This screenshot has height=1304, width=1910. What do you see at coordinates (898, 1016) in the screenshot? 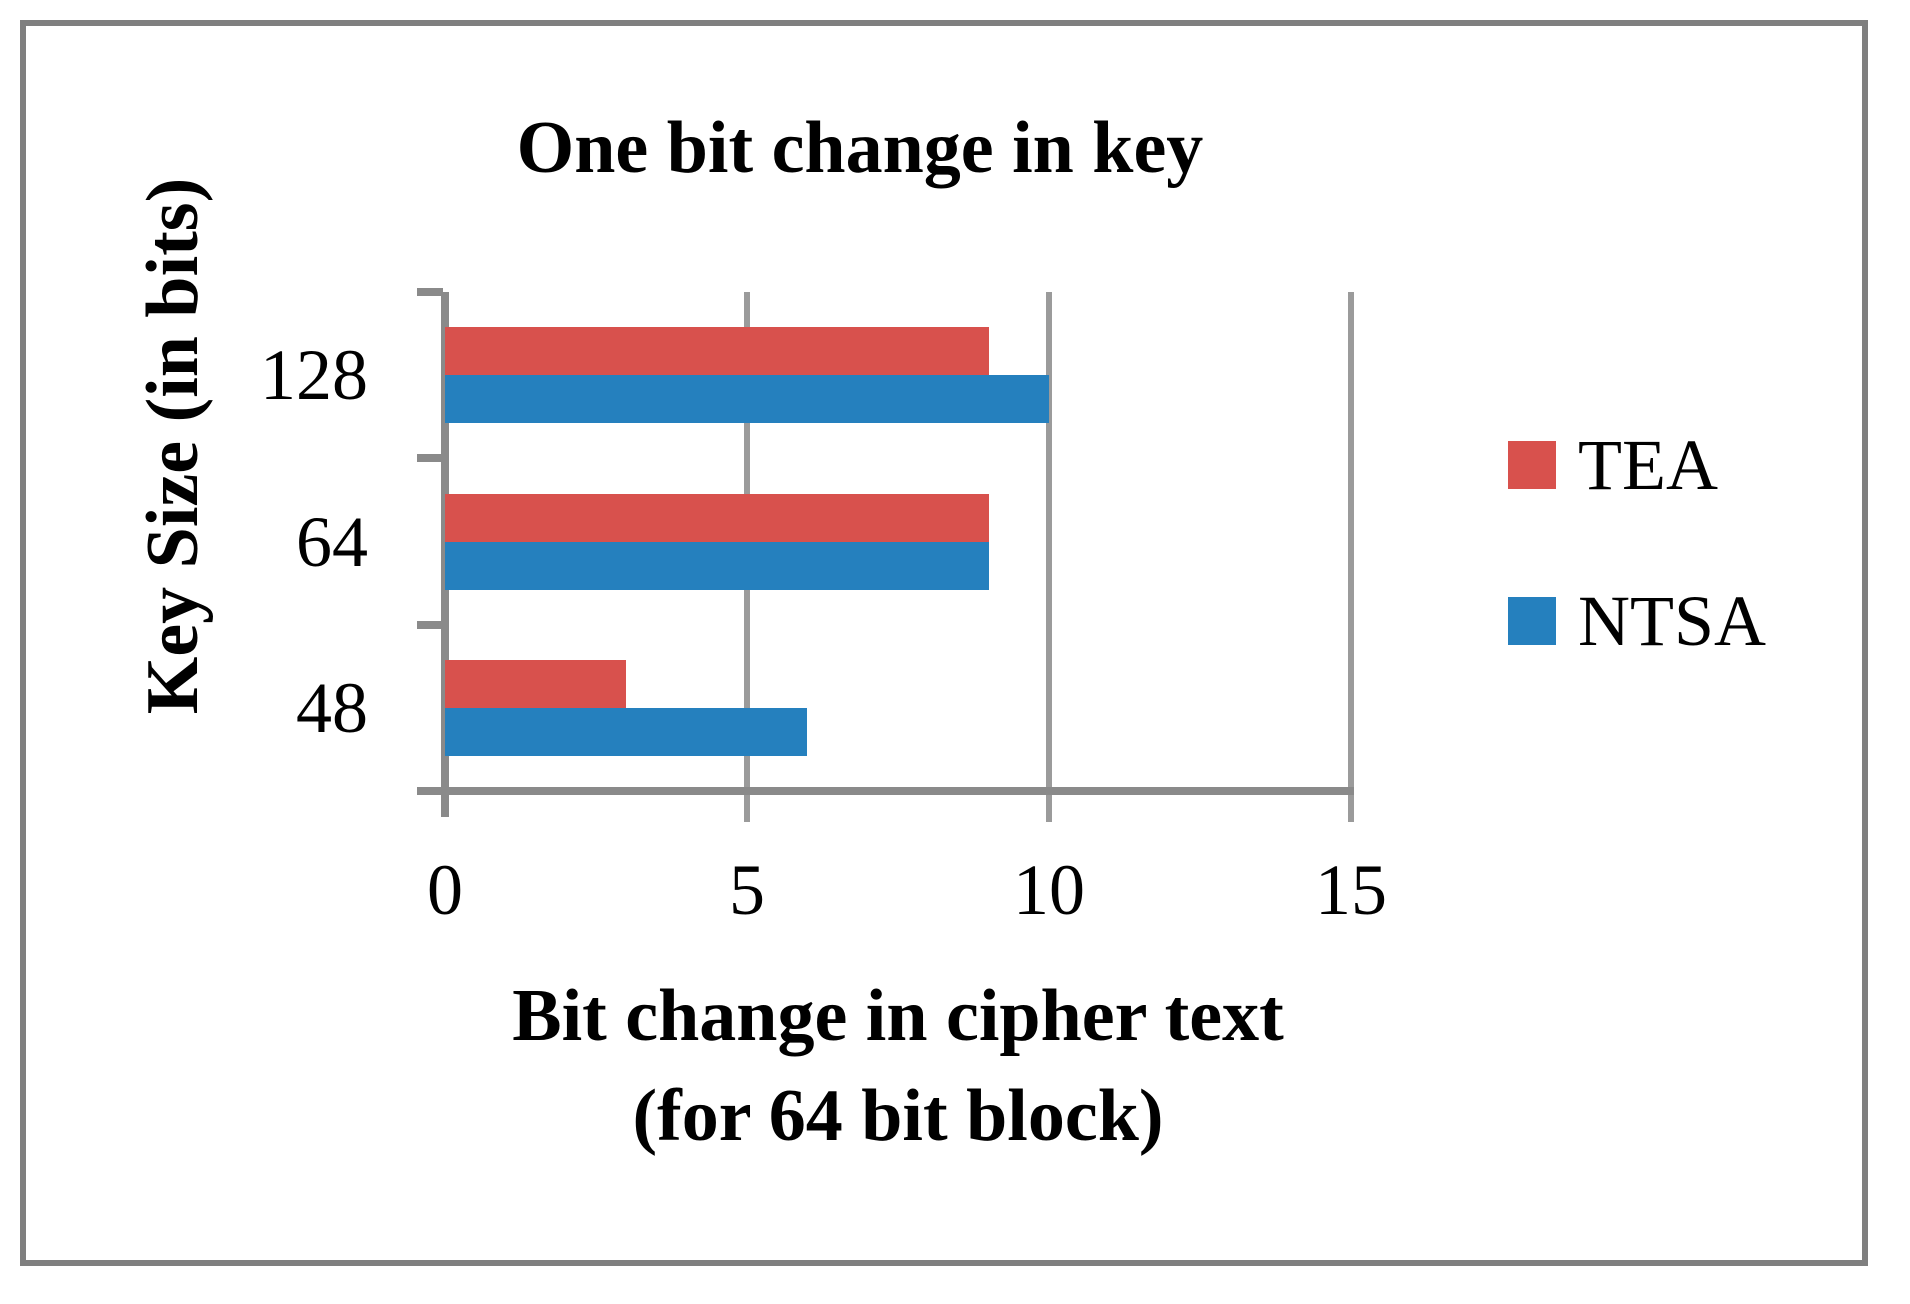
I see `x-axis-title-line-1: Bit change in cipher text` at bounding box center [898, 1016].